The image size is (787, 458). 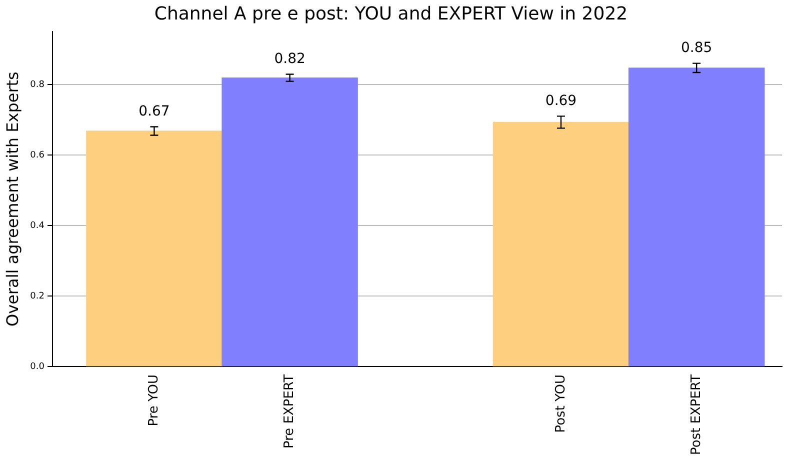 What do you see at coordinates (391, 13) in the screenshot?
I see `chart-title: Channel A pre e post: YOU and EXPERT View in 2022` at bounding box center [391, 13].